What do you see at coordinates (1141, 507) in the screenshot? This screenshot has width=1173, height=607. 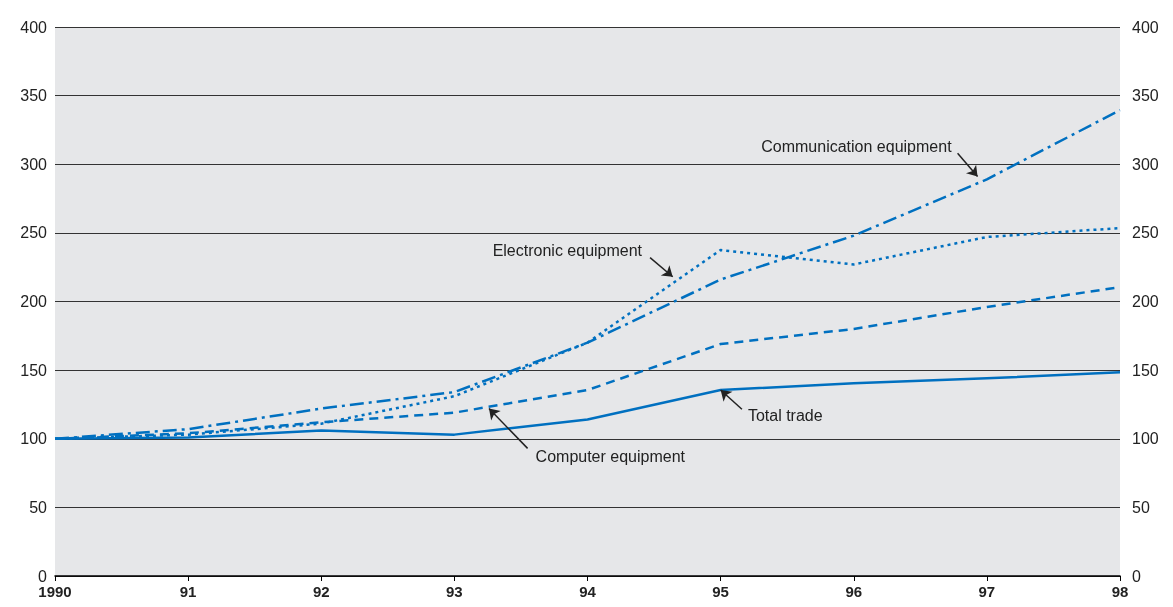 I see `y2-tick-label: 50` at bounding box center [1141, 507].